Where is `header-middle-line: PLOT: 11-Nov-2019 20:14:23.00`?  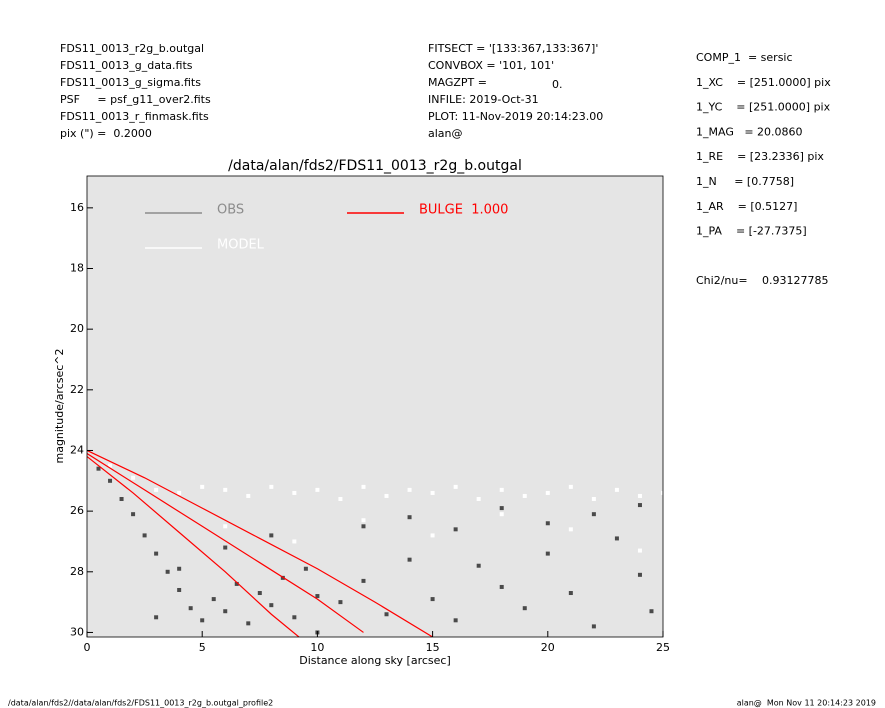
header-middle-line: PLOT: 11-Nov-2019 20:14:23.00 is located at coordinates (515, 116).